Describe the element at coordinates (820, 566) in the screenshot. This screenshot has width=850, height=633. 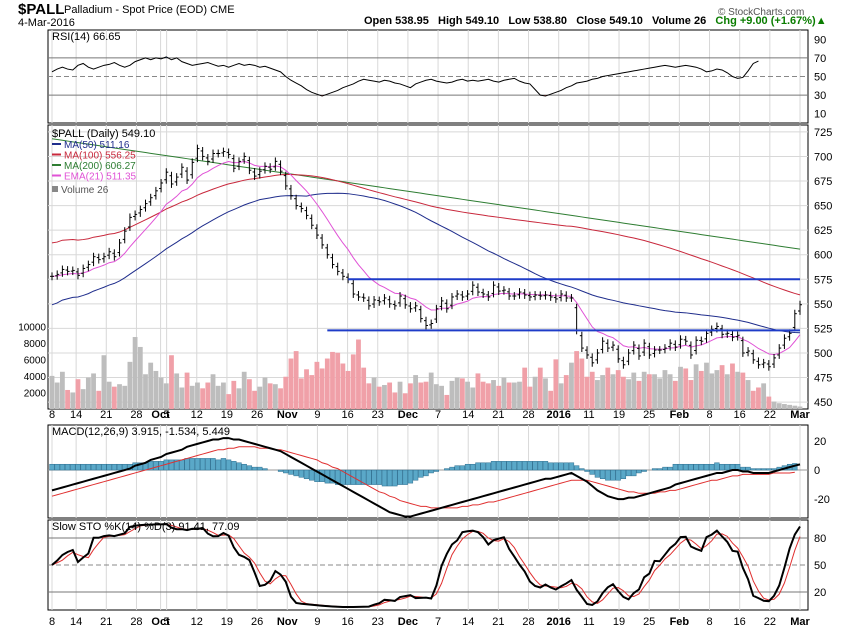
I see `sto-y-tick: 50` at that location.